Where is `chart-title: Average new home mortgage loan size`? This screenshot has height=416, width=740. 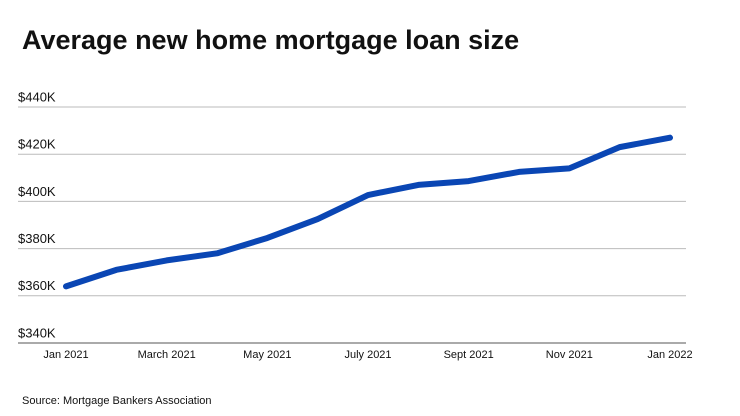
chart-title: Average new home mortgage loan size is located at coordinates (270, 40).